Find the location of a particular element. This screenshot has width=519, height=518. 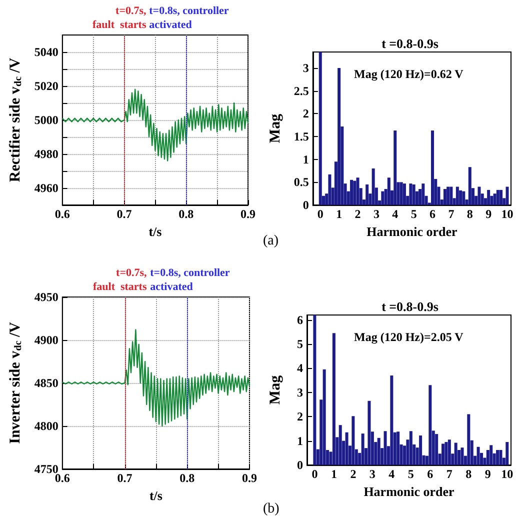

y-tick-label: 4960 is located at coordinates (46, 188).